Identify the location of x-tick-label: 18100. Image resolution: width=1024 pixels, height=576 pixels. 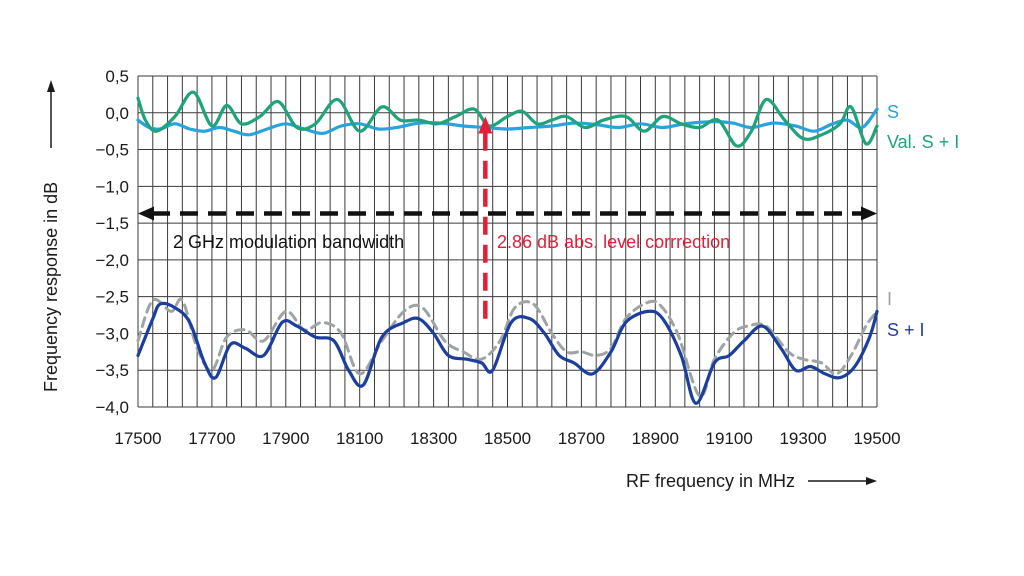
(359, 438).